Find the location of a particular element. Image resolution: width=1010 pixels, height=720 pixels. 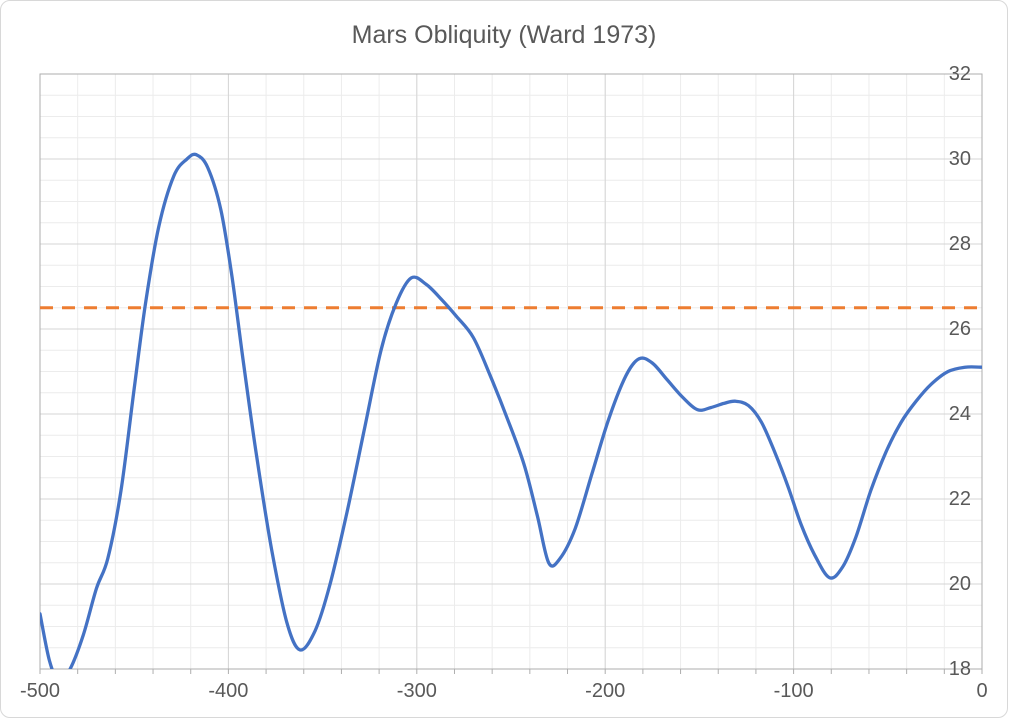

x-tick-label: -200 is located at coordinates (605, 691).